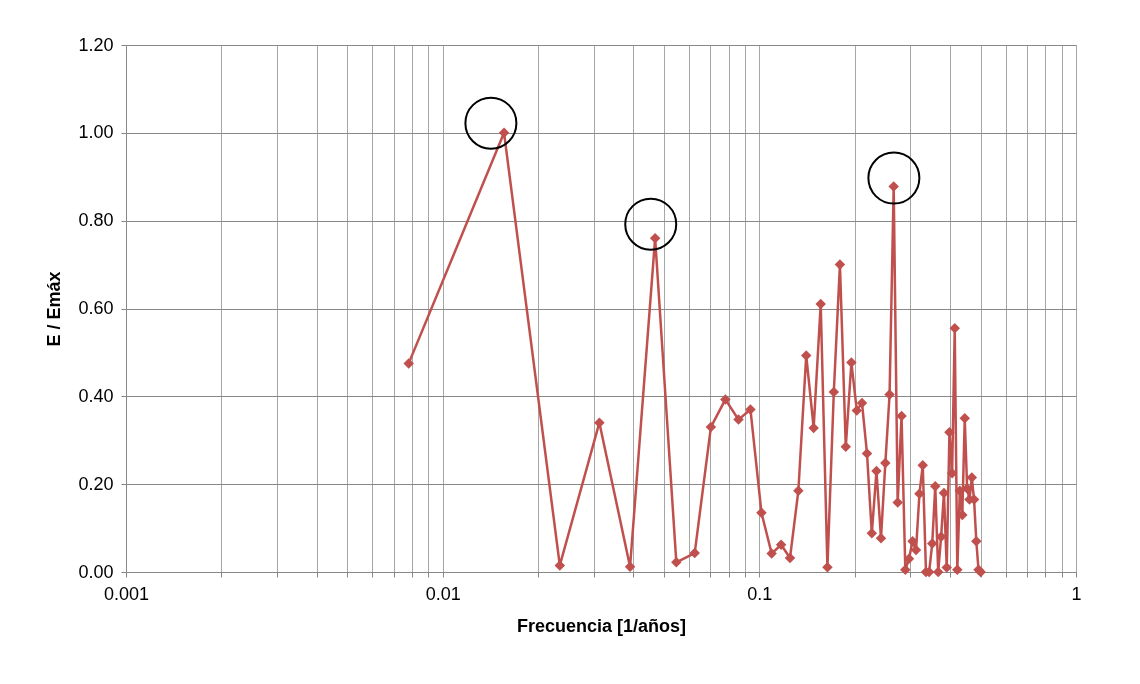  Describe the element at coordinates (96, 483) in the screenshot. I see `y-tick-label: 0.20` at that location.